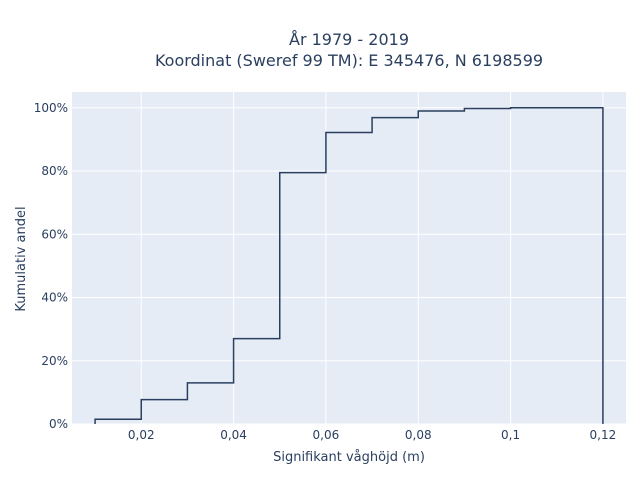 The height and width of the screenshot is (480, 640). What do you see at coordinates (51, 108) in the screenshot?
I see `y-tick-label: 100%` at bounding box center [51, 108].